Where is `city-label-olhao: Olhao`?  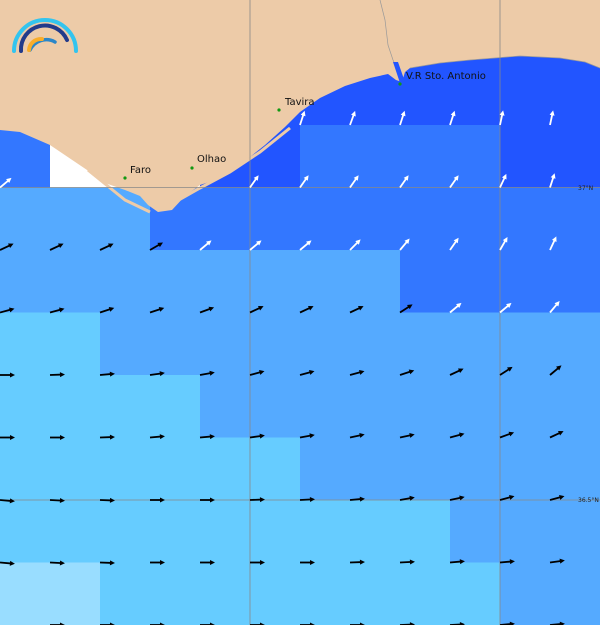
city-label-olhao: Olhao is located at coordinates (211, 159).